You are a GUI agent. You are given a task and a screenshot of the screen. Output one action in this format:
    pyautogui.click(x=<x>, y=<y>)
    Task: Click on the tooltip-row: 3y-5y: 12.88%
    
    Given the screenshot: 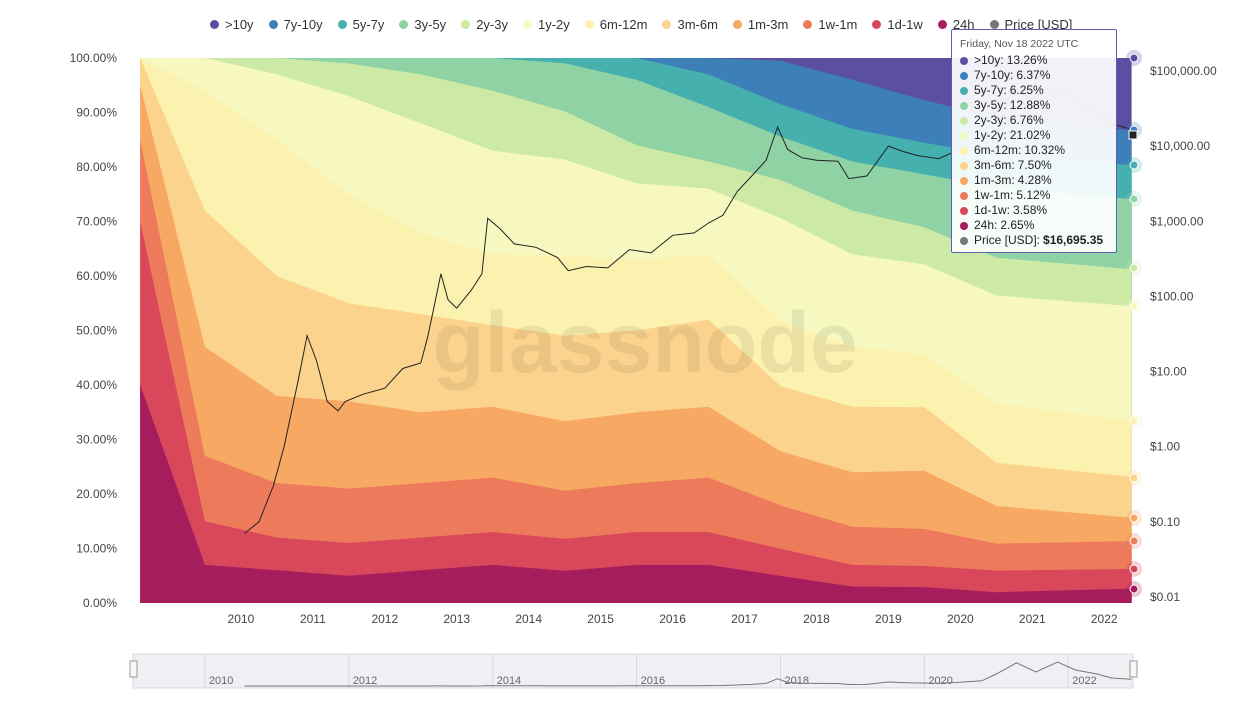 What is the action you would take?
    pyautogui.click(x=1034, y=105)
    